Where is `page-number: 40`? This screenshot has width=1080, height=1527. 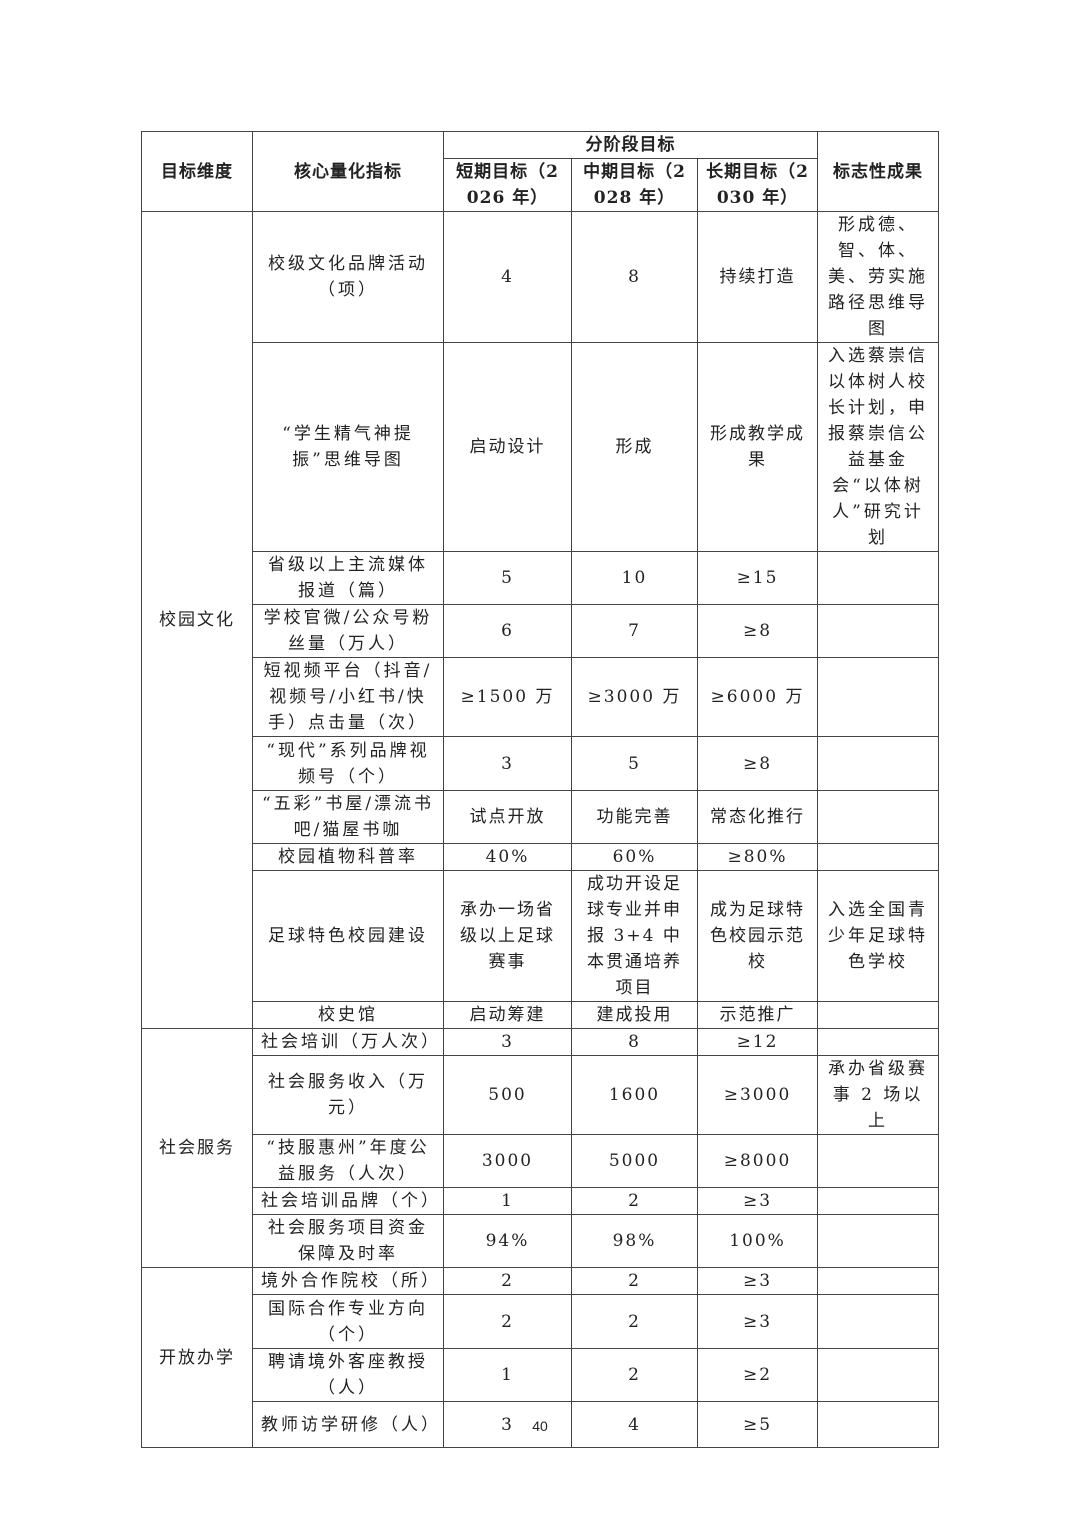 page-number: 40 is located at coordinates (540, 1426).